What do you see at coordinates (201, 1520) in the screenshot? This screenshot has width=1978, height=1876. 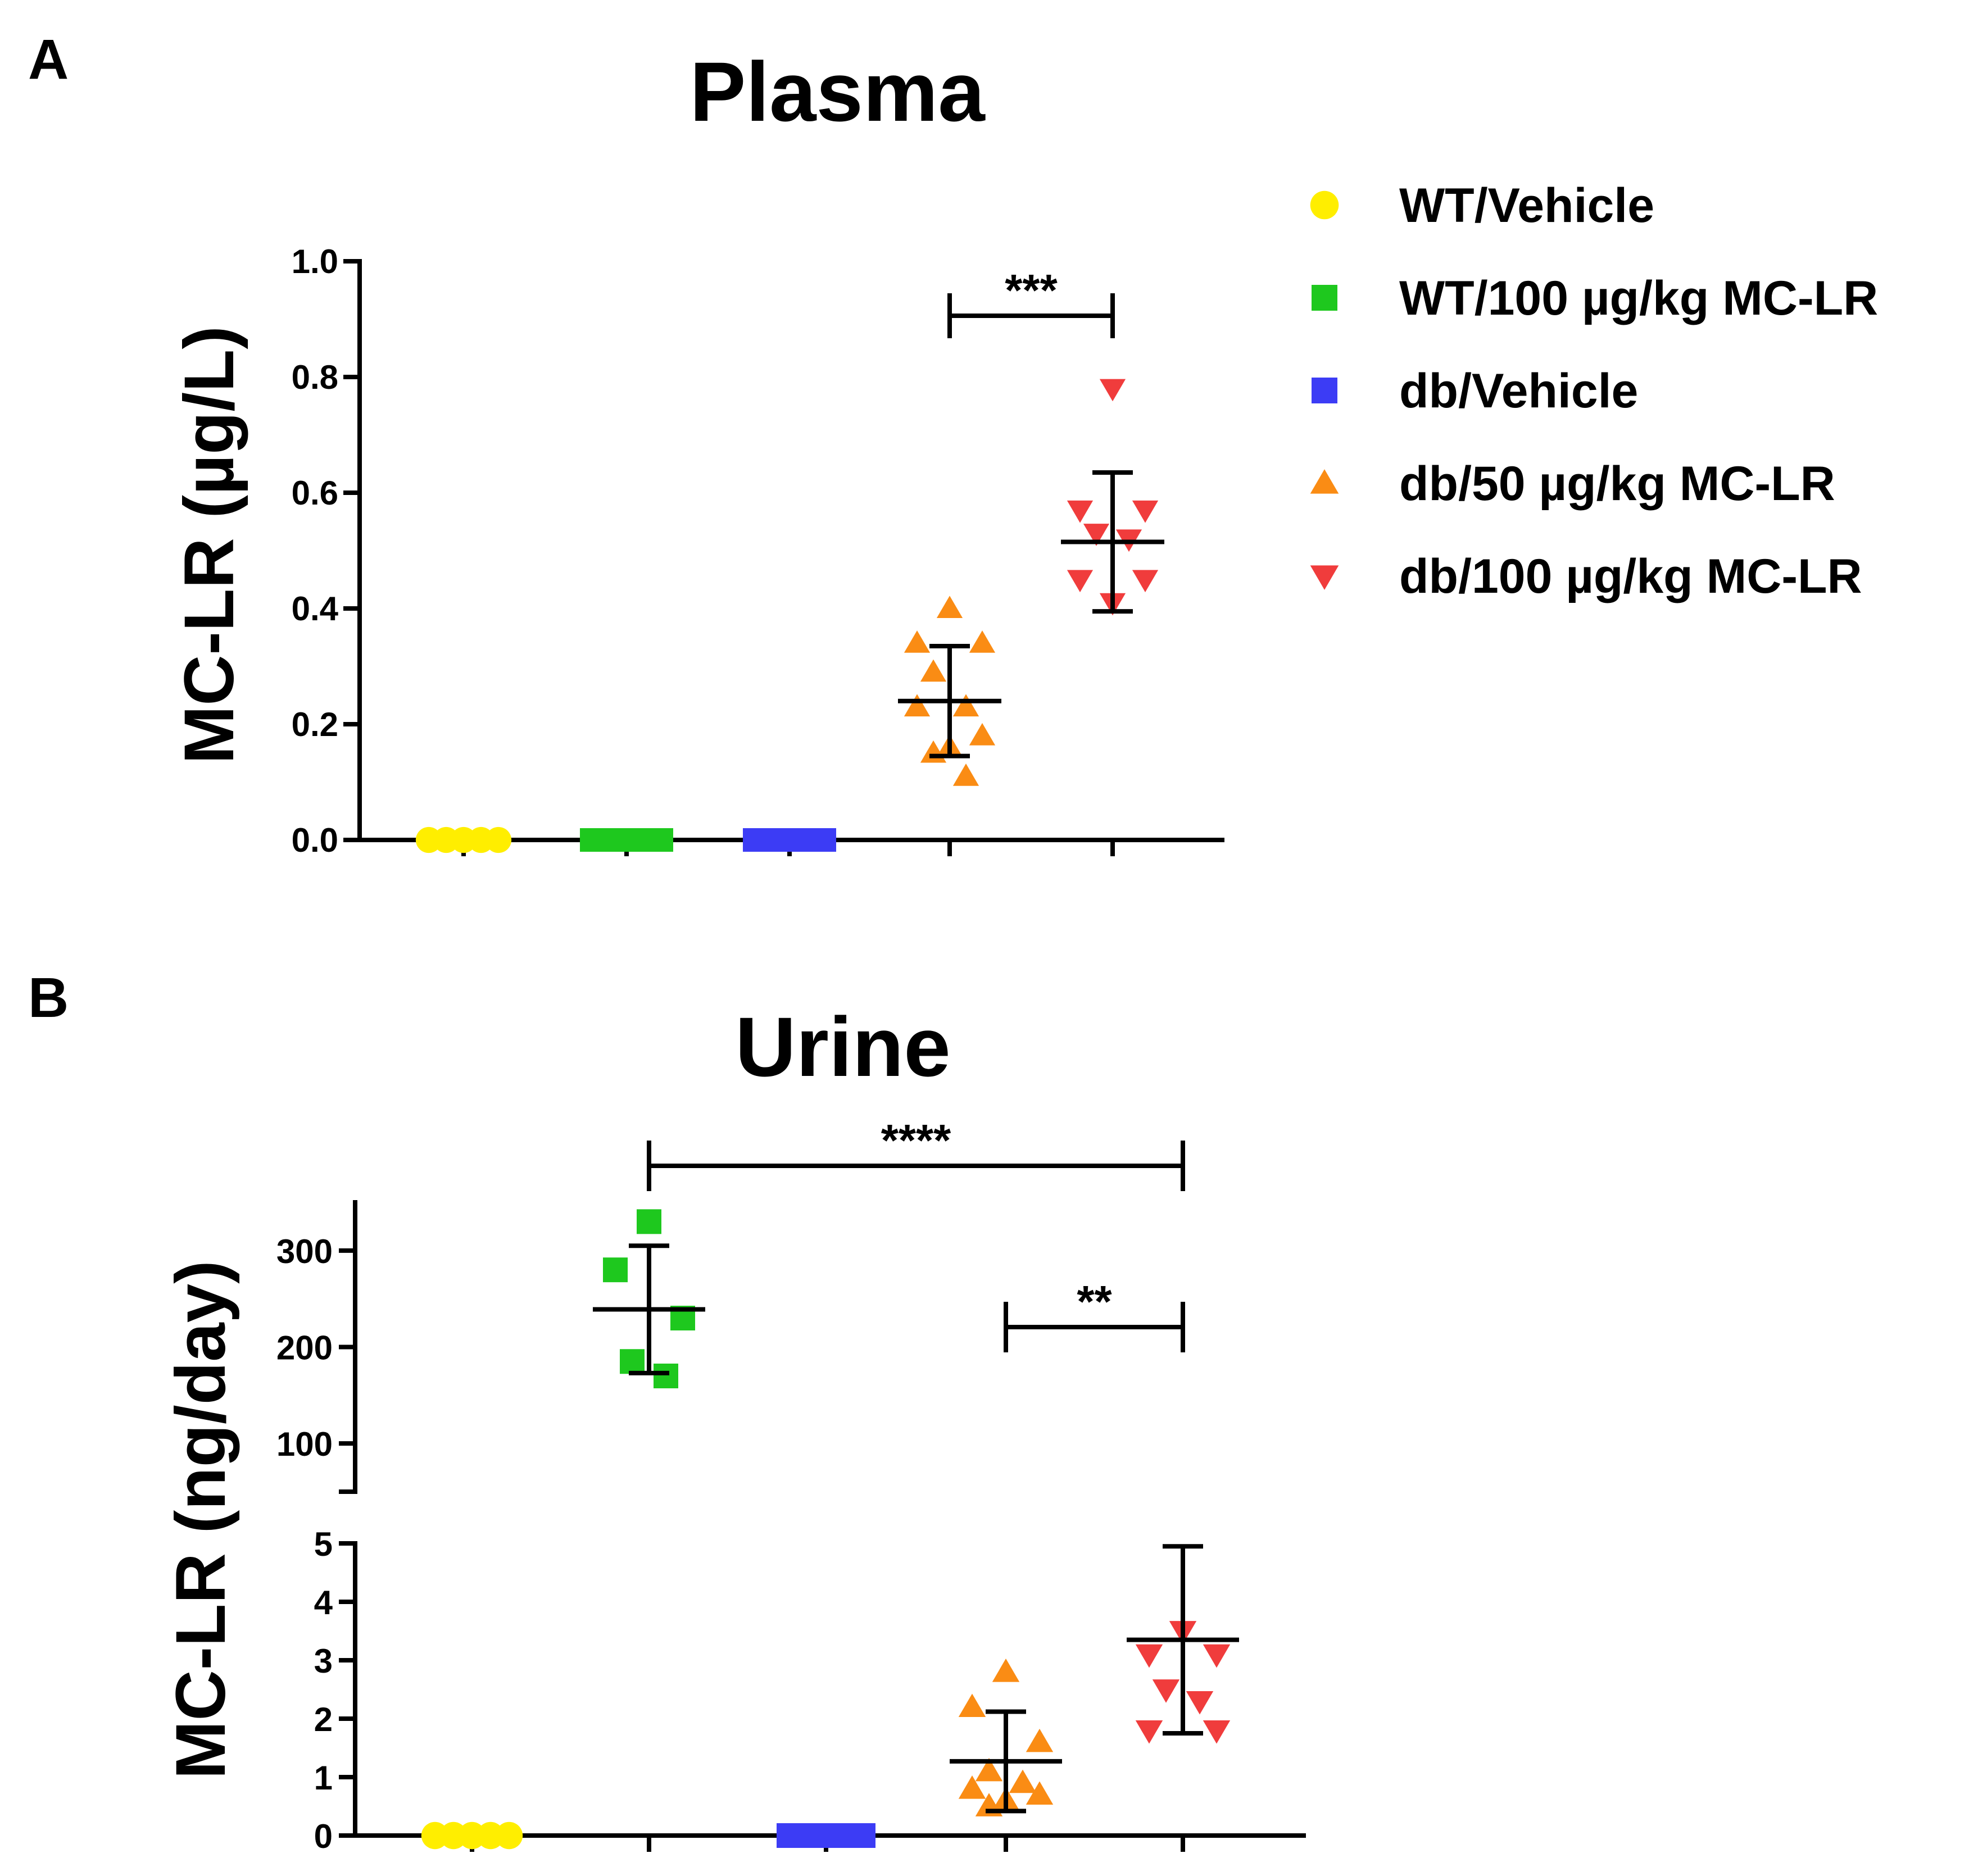 I see `urine-y-axis-label: MC-LR (ng/day)` at bounding box center [201, 1520].